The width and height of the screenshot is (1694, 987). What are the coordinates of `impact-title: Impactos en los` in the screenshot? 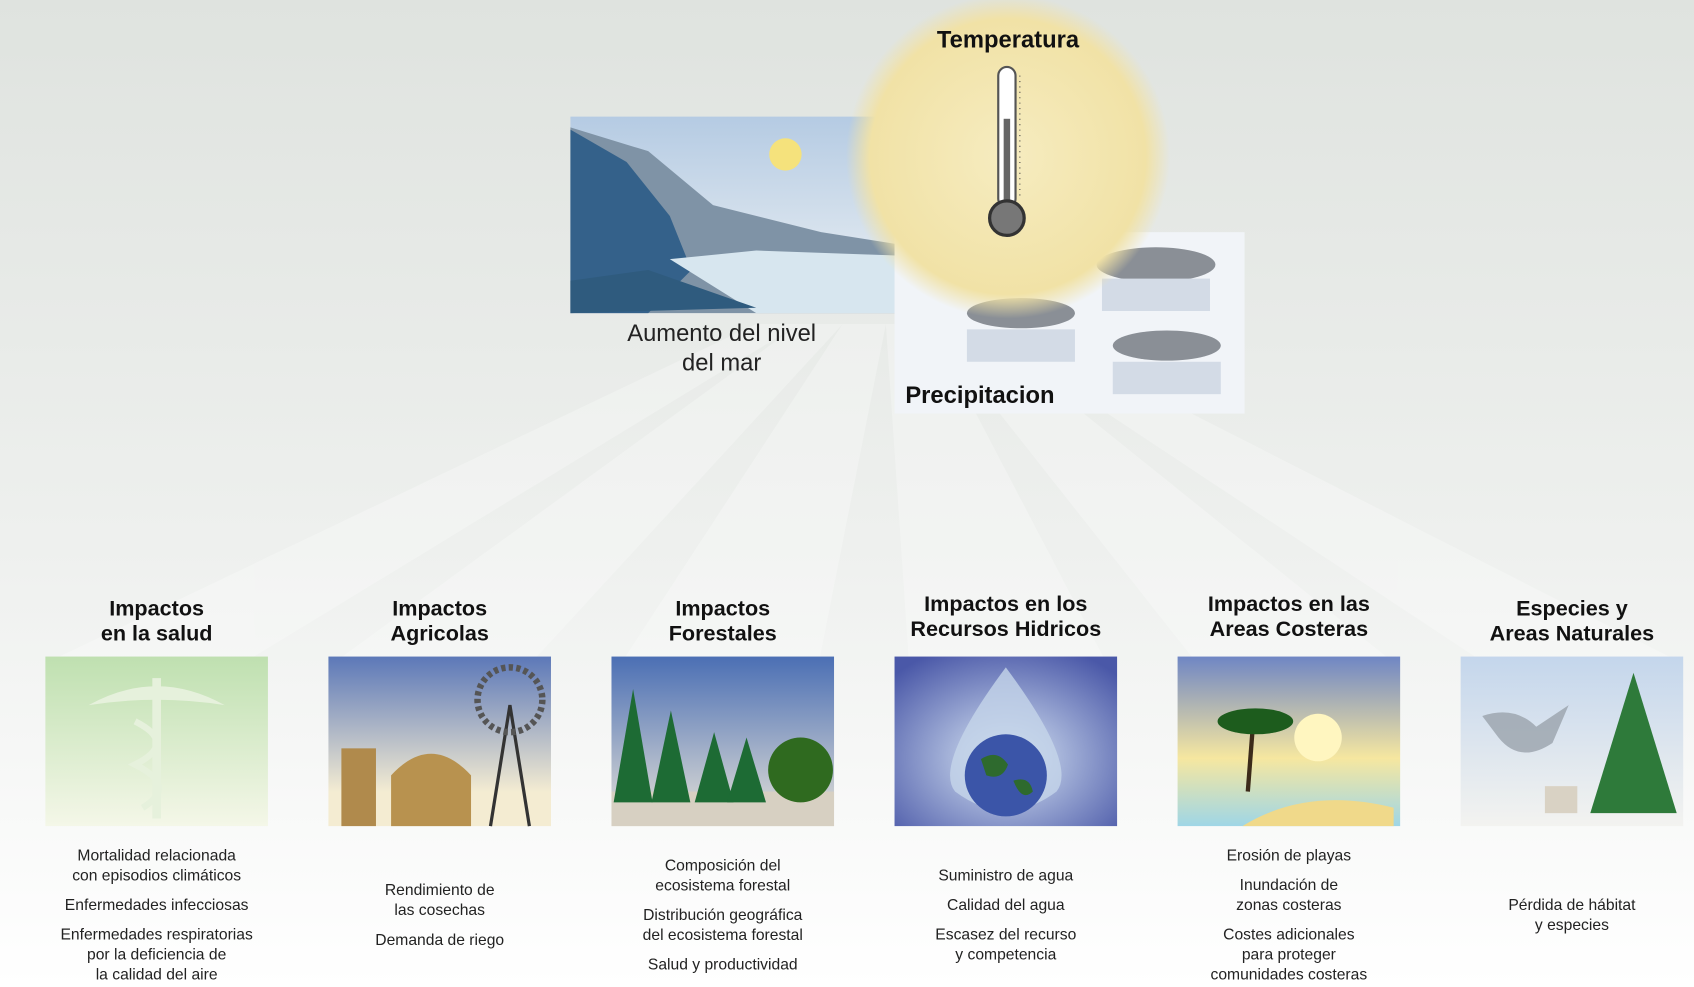 It's located at (1005, 603).